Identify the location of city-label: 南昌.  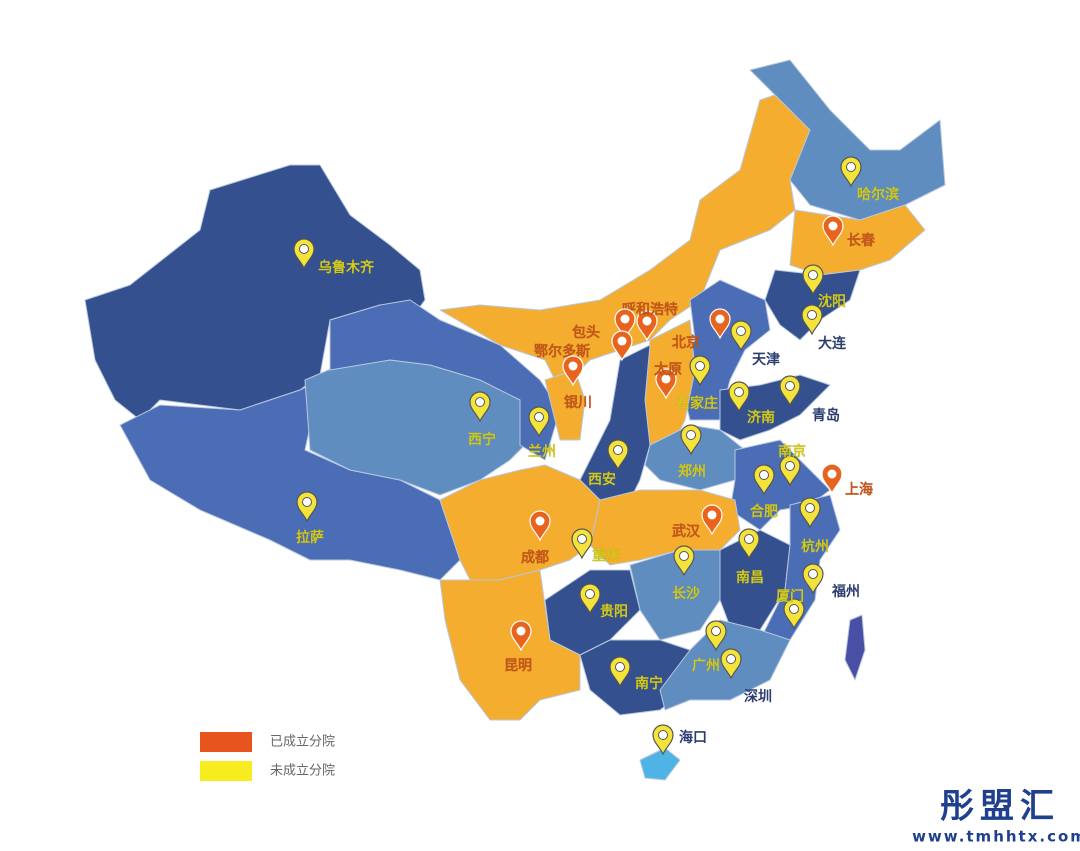
(750, 577).